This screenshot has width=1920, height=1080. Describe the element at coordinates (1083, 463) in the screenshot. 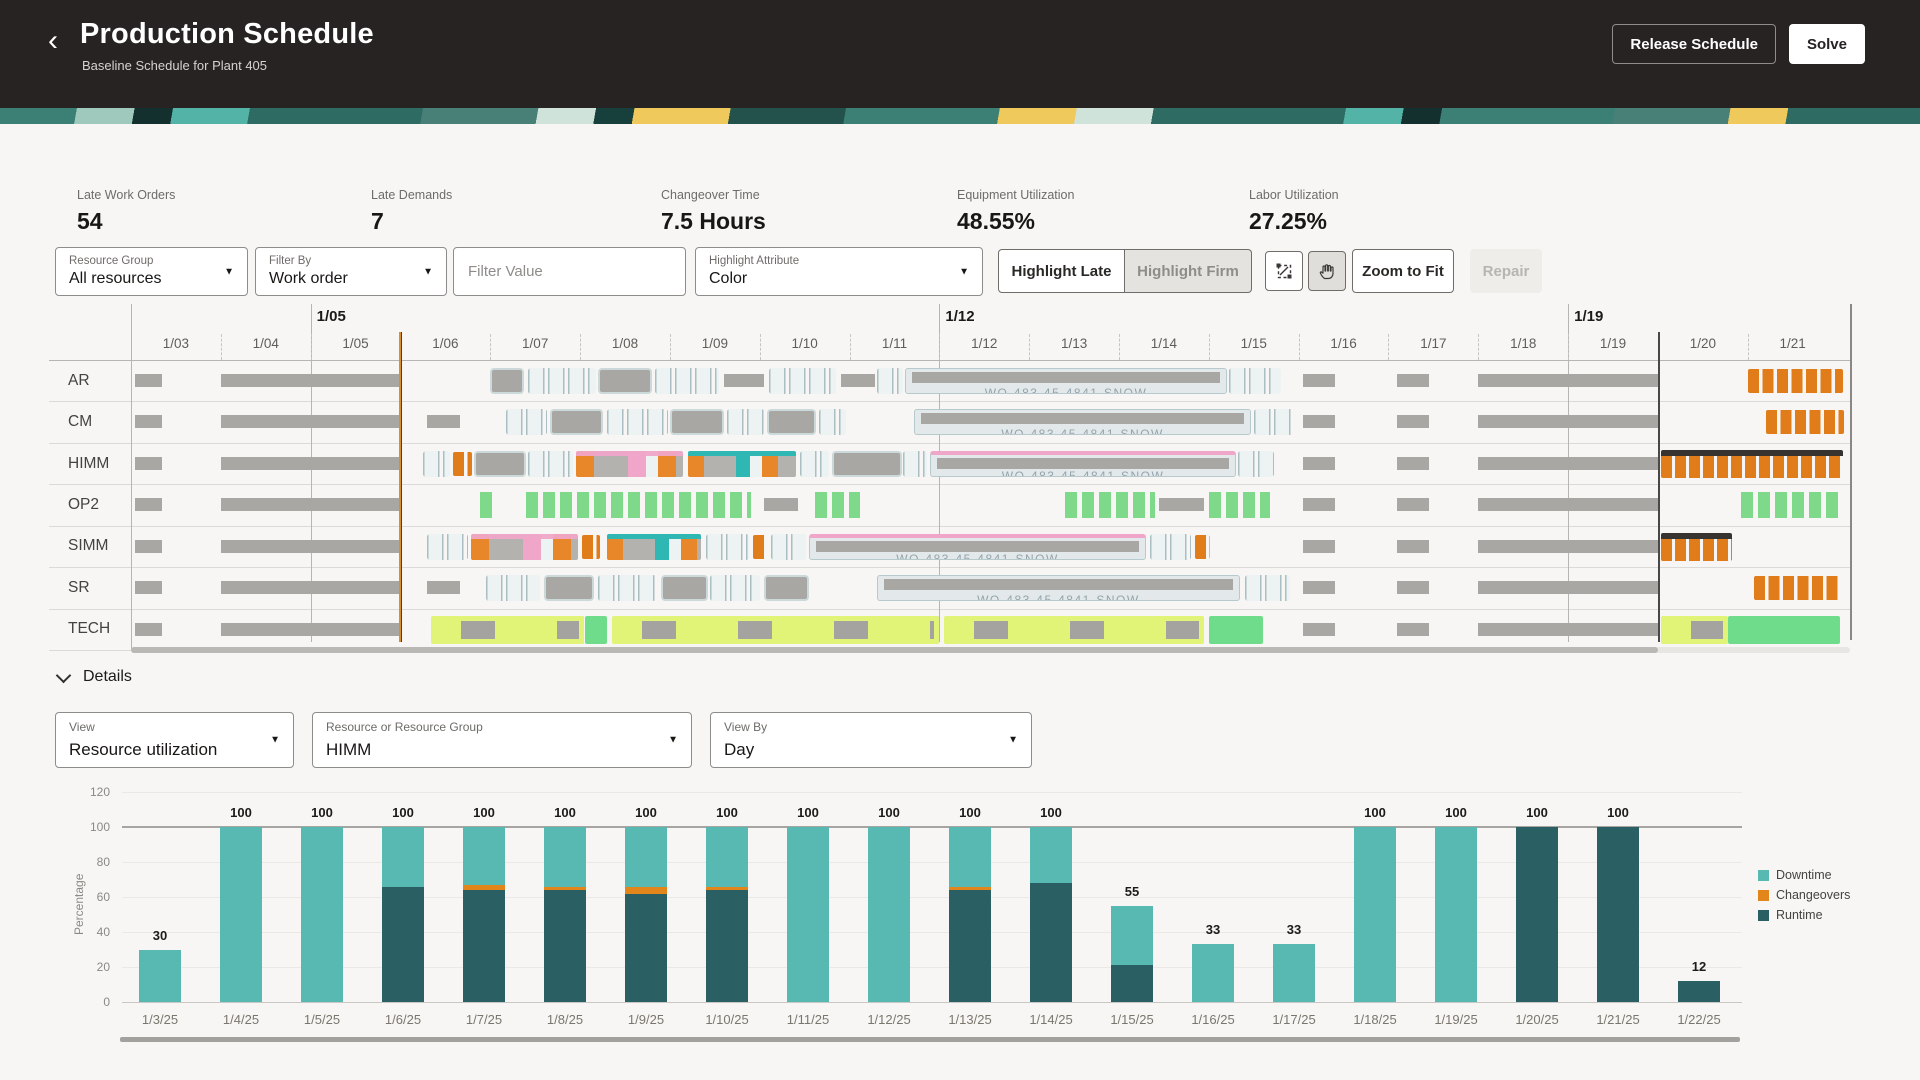

I see `gantt-bar-work-order-long-pink: WO-483-45-4841-SNOW` at that location.